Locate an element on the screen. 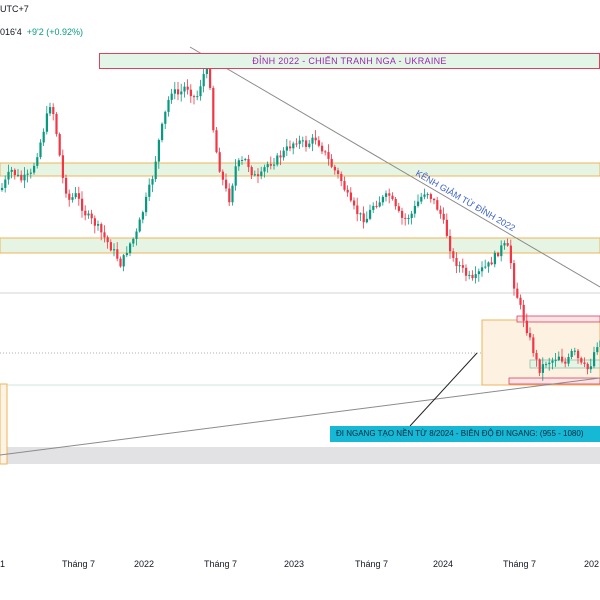 This screenshot has width=600, height=600. header-timezone: UTC+7 is located at coordinates (14, 9).